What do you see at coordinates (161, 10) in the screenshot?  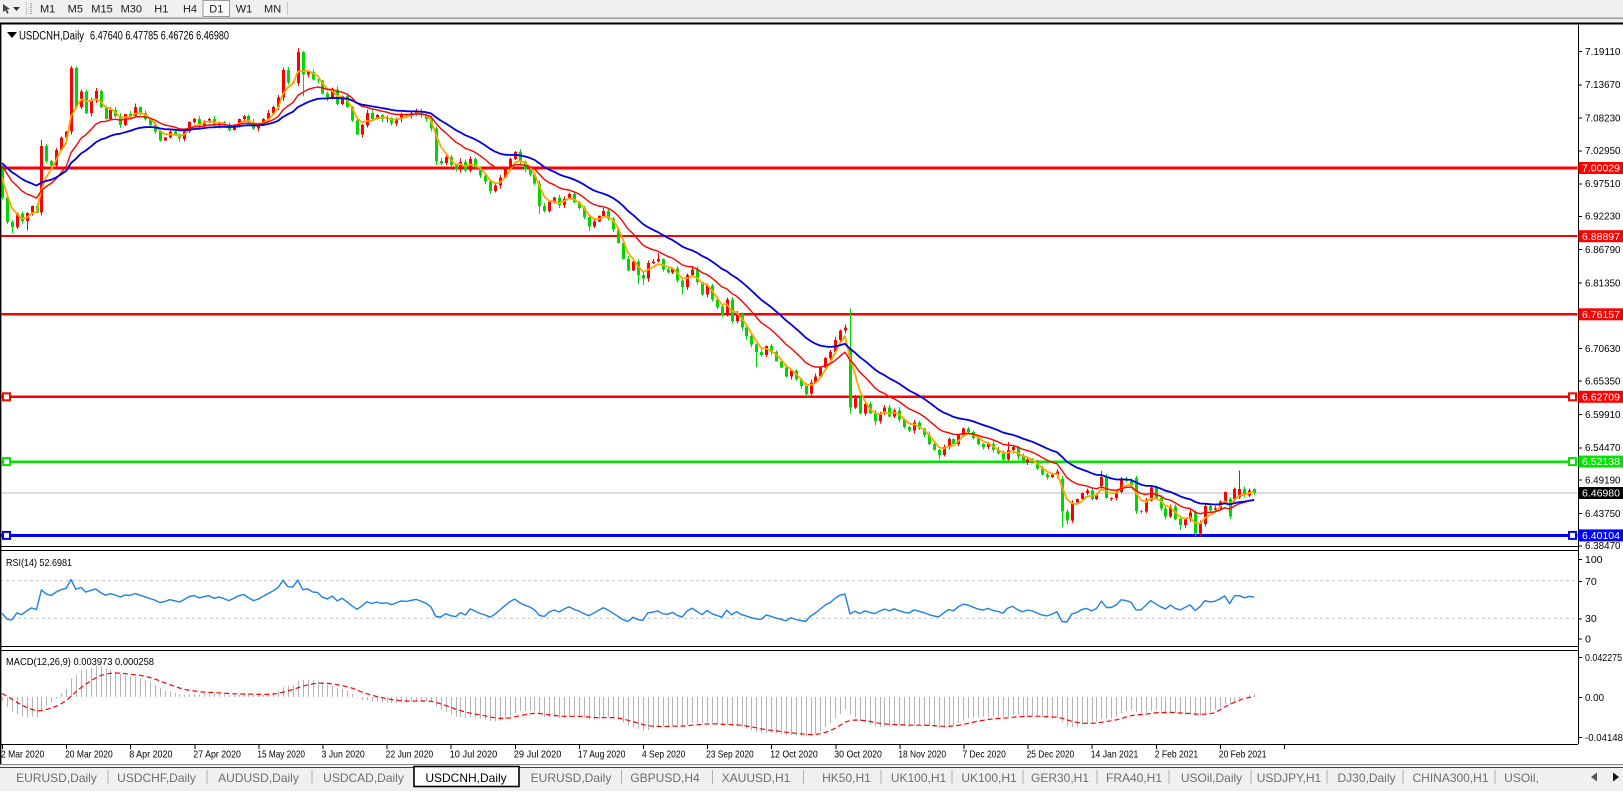 I see `svg-text: H1` at bounding box center [161, 10].